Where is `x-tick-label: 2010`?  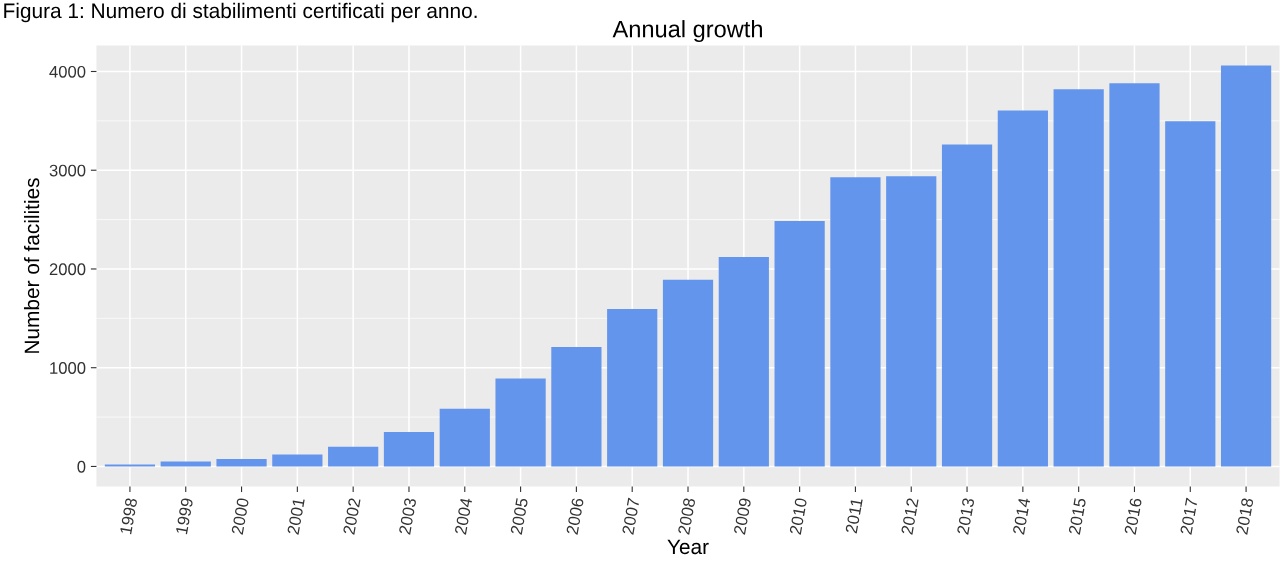
x-tick-label: 2010 is located at coordinates (798, 516).